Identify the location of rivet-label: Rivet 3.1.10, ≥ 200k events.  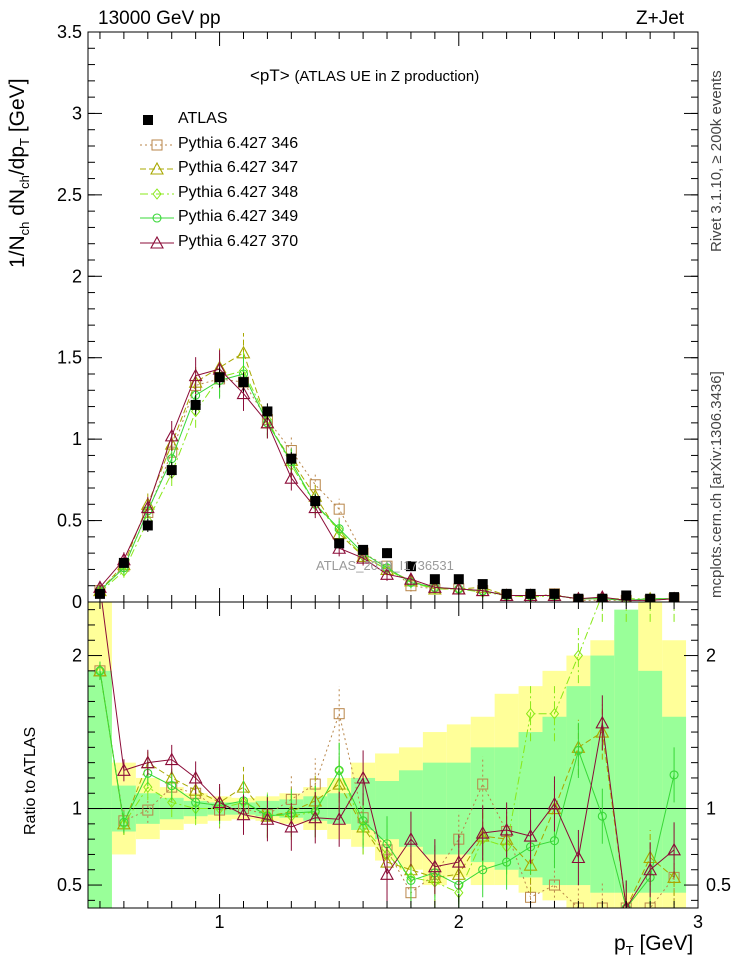
(716, 161).